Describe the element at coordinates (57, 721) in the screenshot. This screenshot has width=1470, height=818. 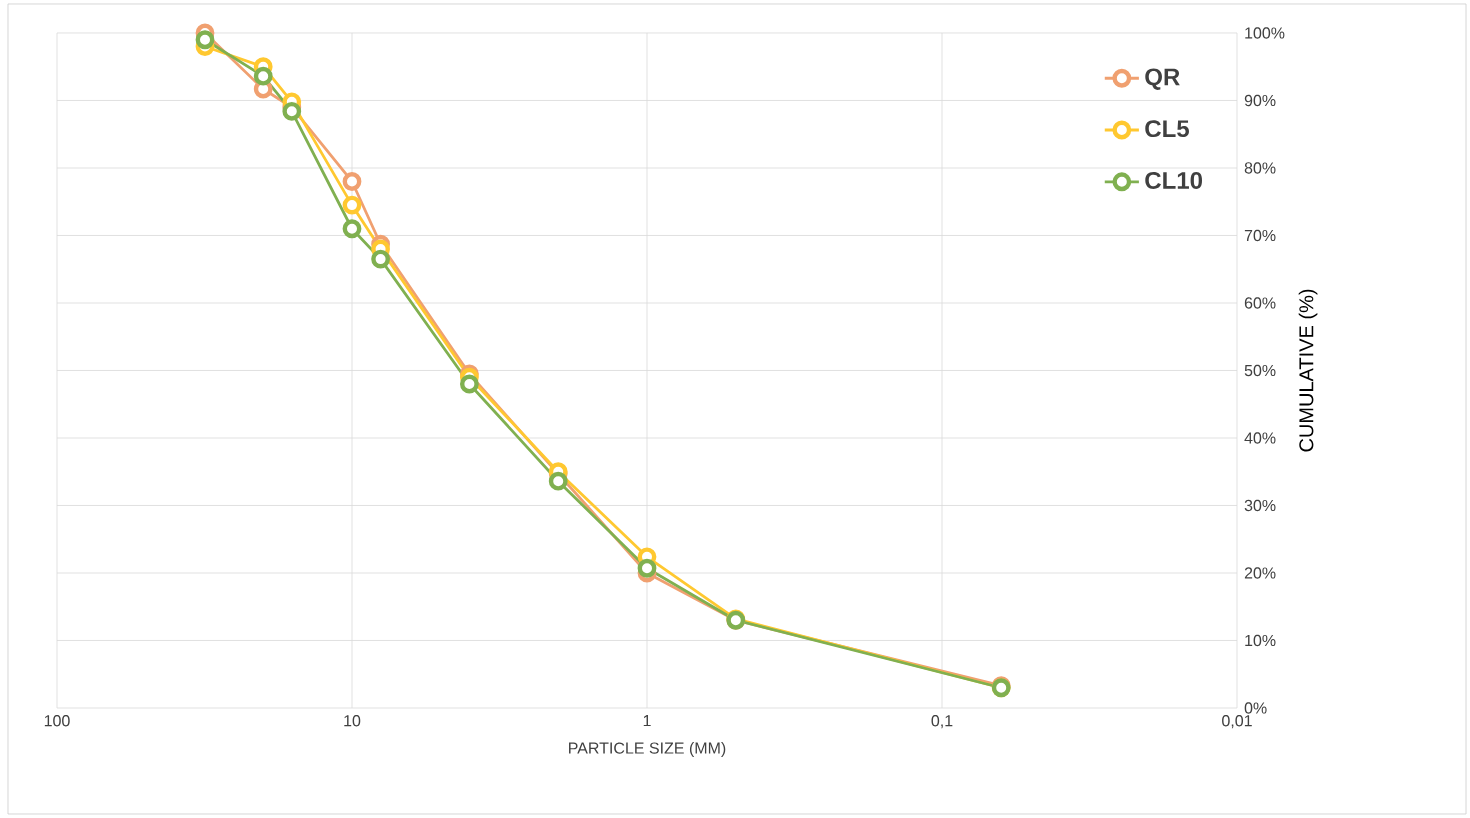
I see `x-tick-label: 100` at that location.